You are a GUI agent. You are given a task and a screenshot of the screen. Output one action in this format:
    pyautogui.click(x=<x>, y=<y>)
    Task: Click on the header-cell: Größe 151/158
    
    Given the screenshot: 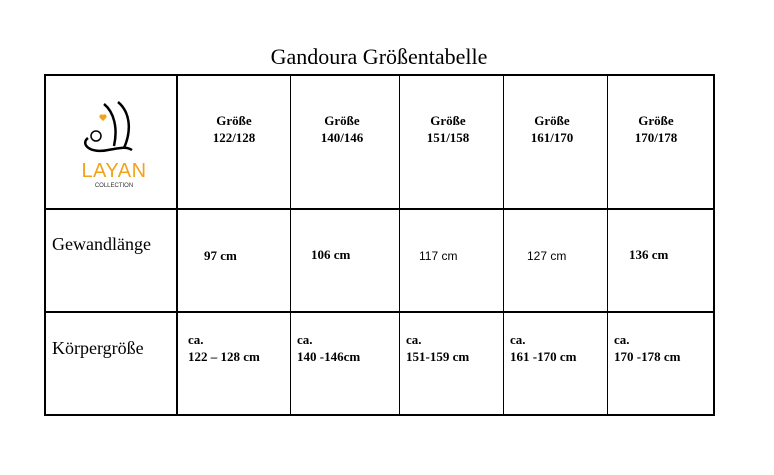 What is the action you would take?
    pyautogui.click(x=448, y=129)
    